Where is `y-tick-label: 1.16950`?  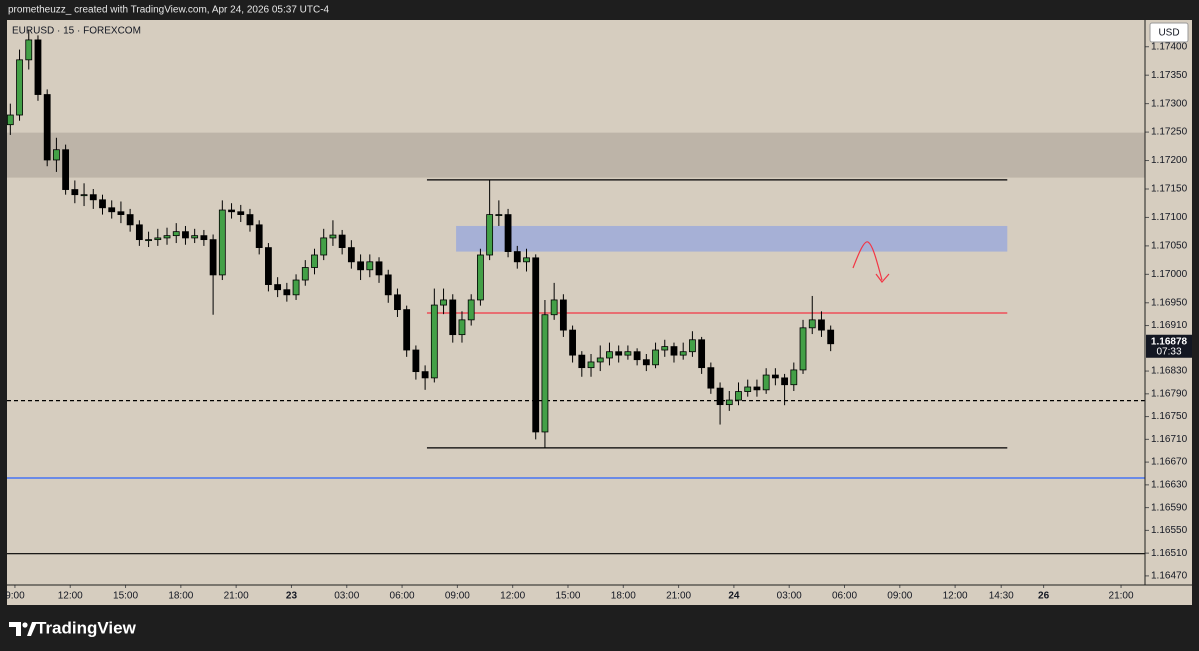
y-tick-label: 1.16950 is located at coordinates (1169, 302).